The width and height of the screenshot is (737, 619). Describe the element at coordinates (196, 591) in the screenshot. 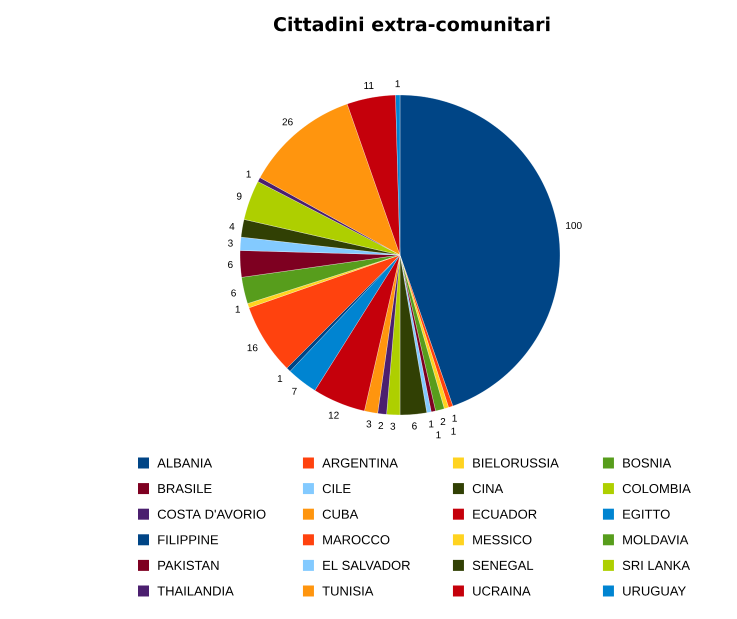

I see `legend-label: THAILANDIA` at that location.